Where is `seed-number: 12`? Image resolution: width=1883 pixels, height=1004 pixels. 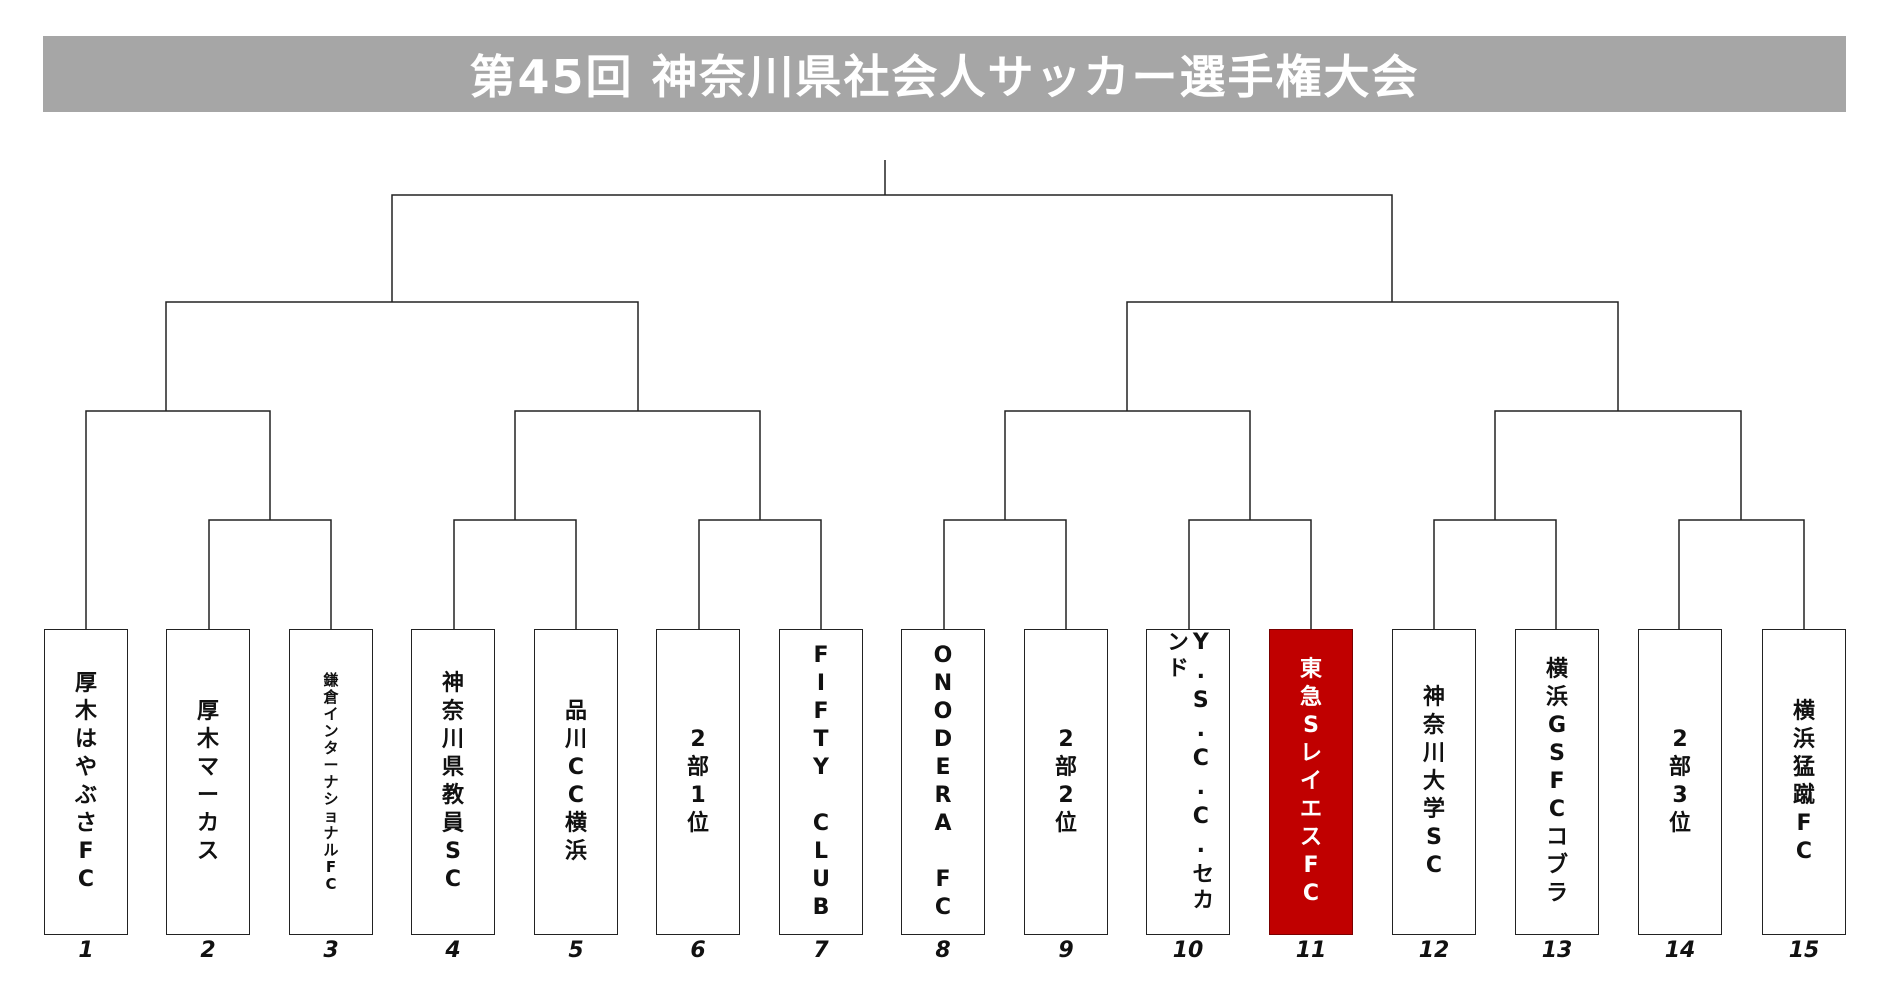
seed-number: 12 is located at coordinates (1434, 950).